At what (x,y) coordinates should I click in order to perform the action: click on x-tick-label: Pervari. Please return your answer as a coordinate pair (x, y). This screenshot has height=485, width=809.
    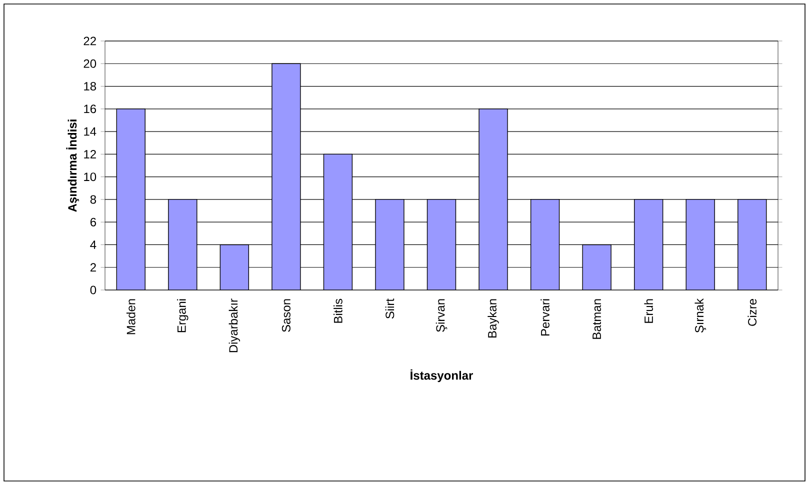
    Looking at the image, I should click on (545, 317).